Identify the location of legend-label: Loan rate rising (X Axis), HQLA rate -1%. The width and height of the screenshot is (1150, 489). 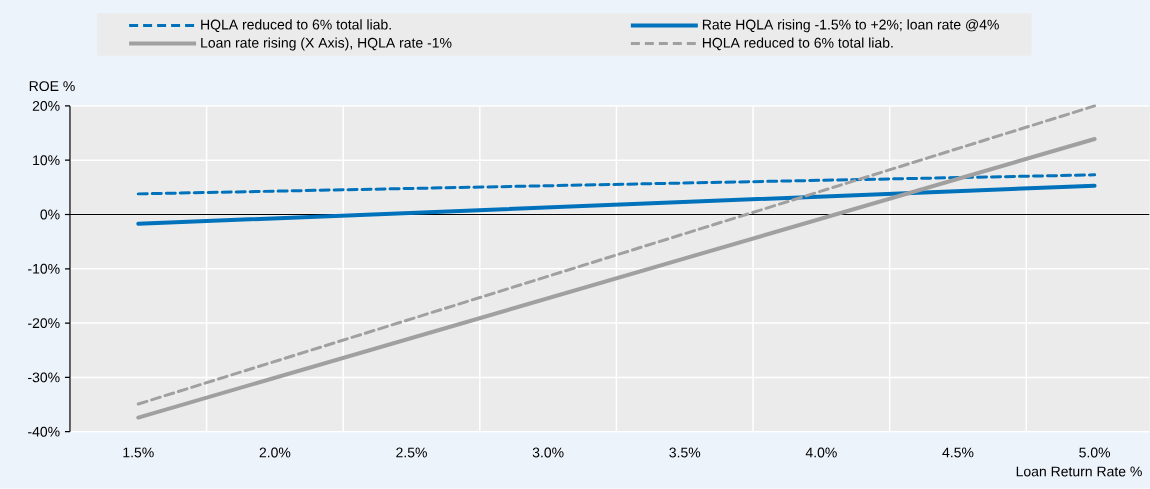
(326, 44).